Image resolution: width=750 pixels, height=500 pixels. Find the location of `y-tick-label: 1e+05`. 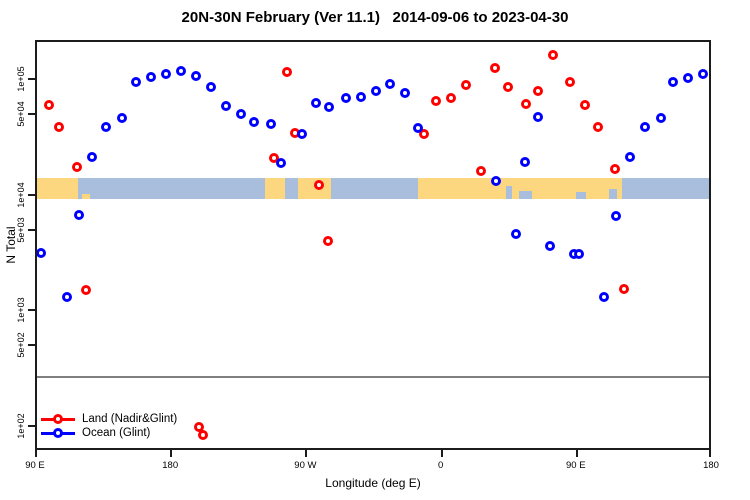

y-tick-label: 1e+05 is located at coordinates (21, 79).